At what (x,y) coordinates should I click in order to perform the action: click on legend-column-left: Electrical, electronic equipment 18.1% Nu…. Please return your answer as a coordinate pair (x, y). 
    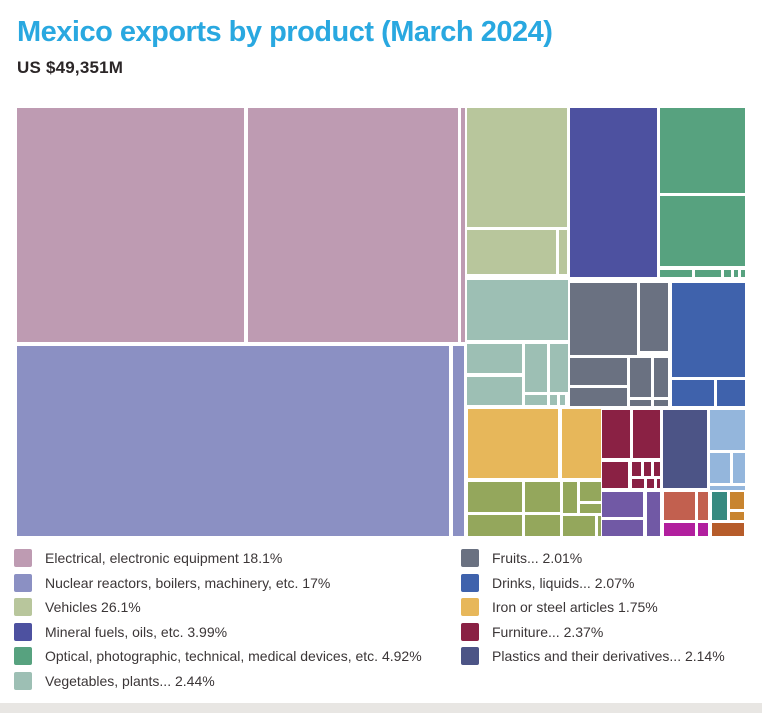
    Looking at the image, I should click on (229, 622).